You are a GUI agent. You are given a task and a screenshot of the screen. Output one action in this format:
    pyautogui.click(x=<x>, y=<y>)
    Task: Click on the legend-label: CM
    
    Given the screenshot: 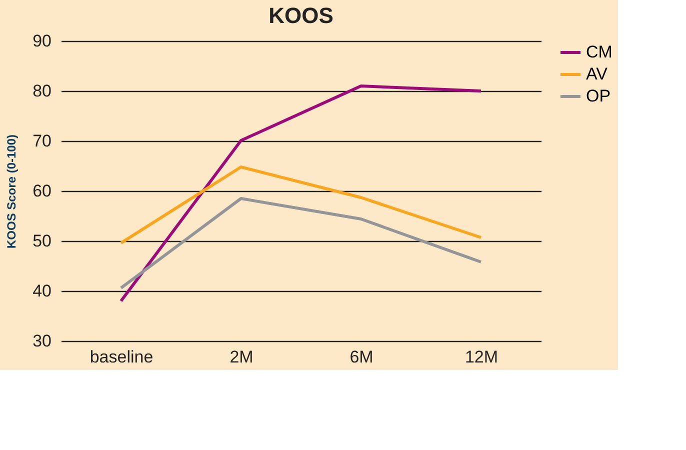 What is the action you would take?
    pyautogui.click(x=599, y=52)
    